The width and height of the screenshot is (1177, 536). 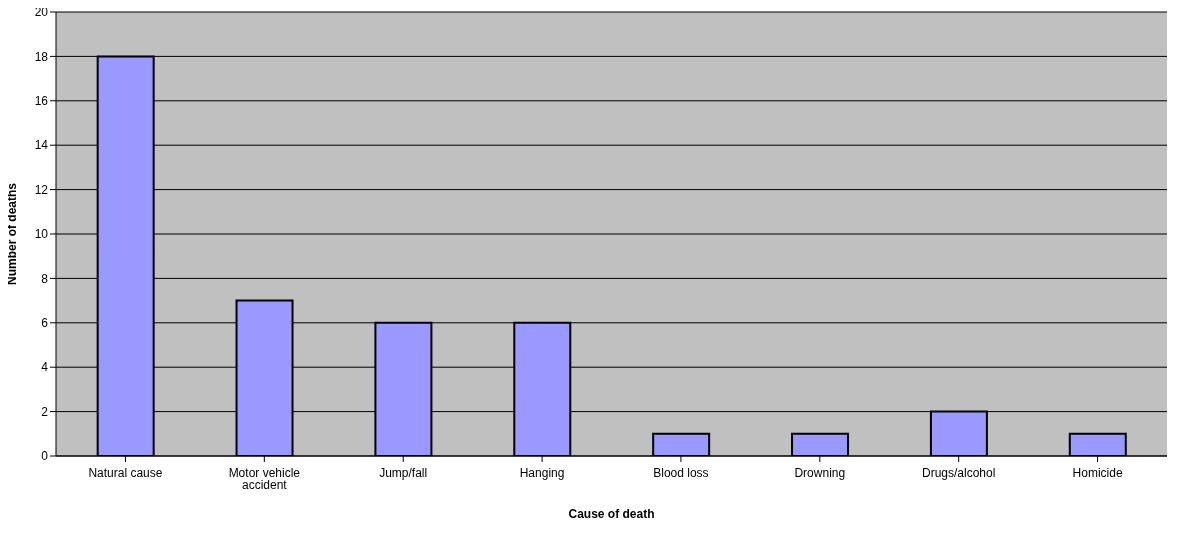 I want to click on y-tick-label: 14, so click(x=41, y=145).